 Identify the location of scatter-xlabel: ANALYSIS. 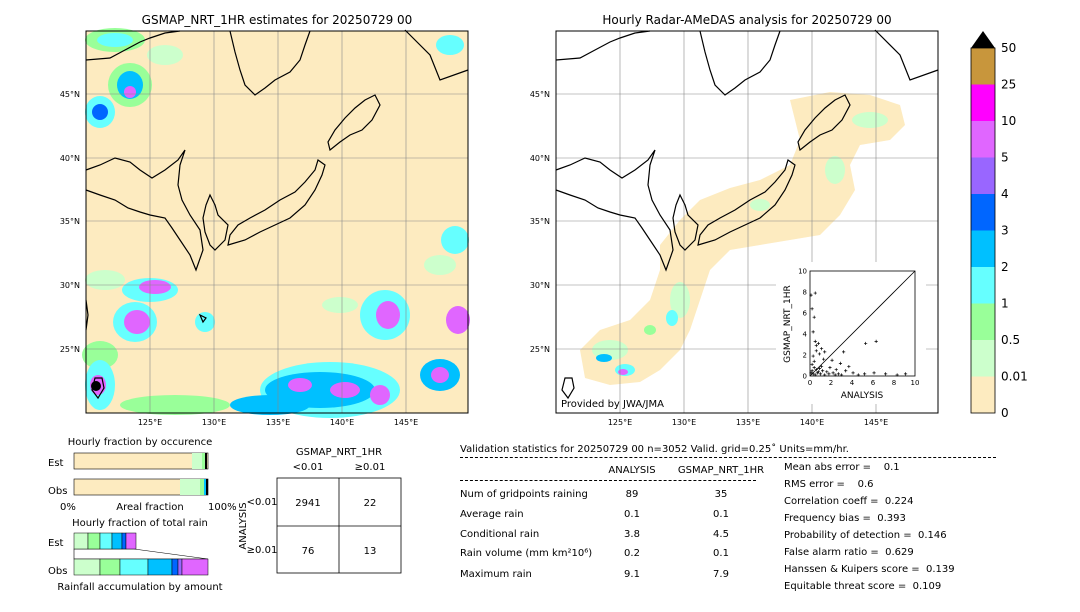
(862, 396).